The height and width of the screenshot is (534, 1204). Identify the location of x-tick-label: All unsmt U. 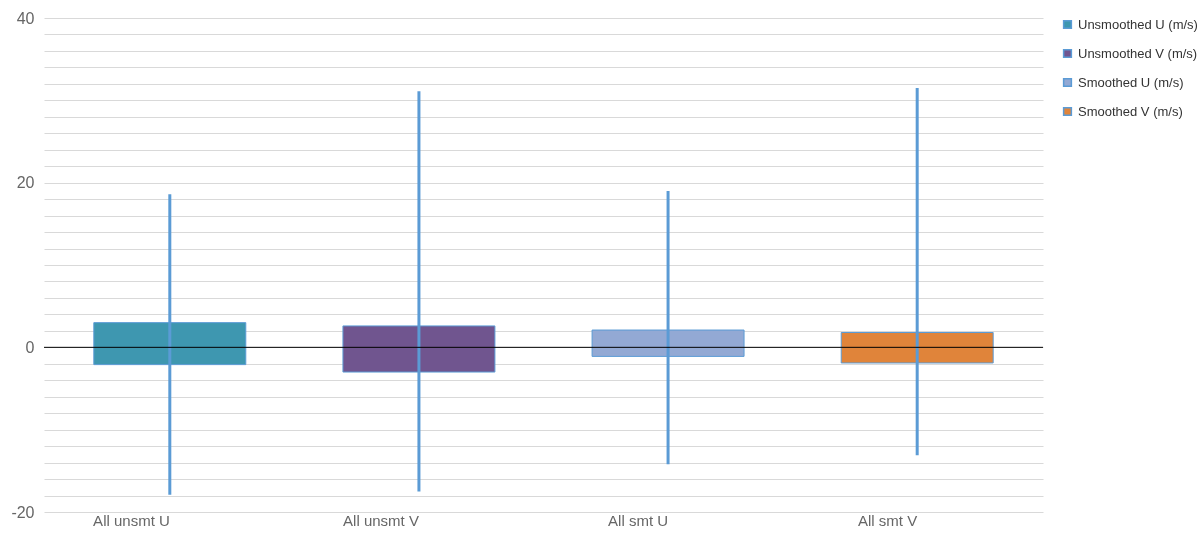
(131, 520).